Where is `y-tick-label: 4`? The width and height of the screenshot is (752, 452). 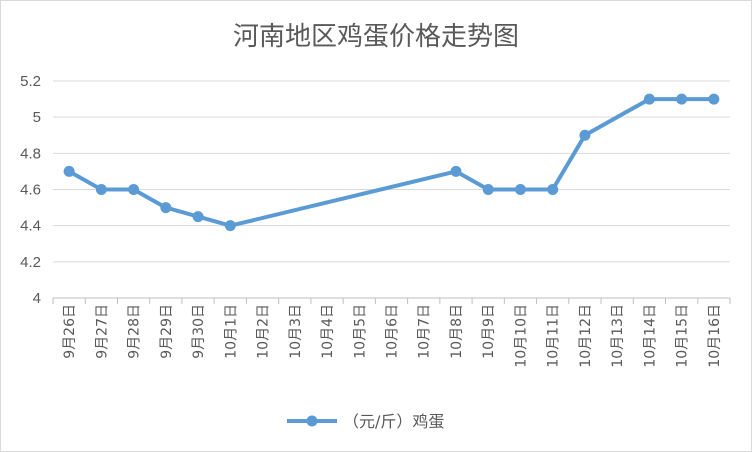
y-tick-label: 4 is located at coordinates (37, 298).